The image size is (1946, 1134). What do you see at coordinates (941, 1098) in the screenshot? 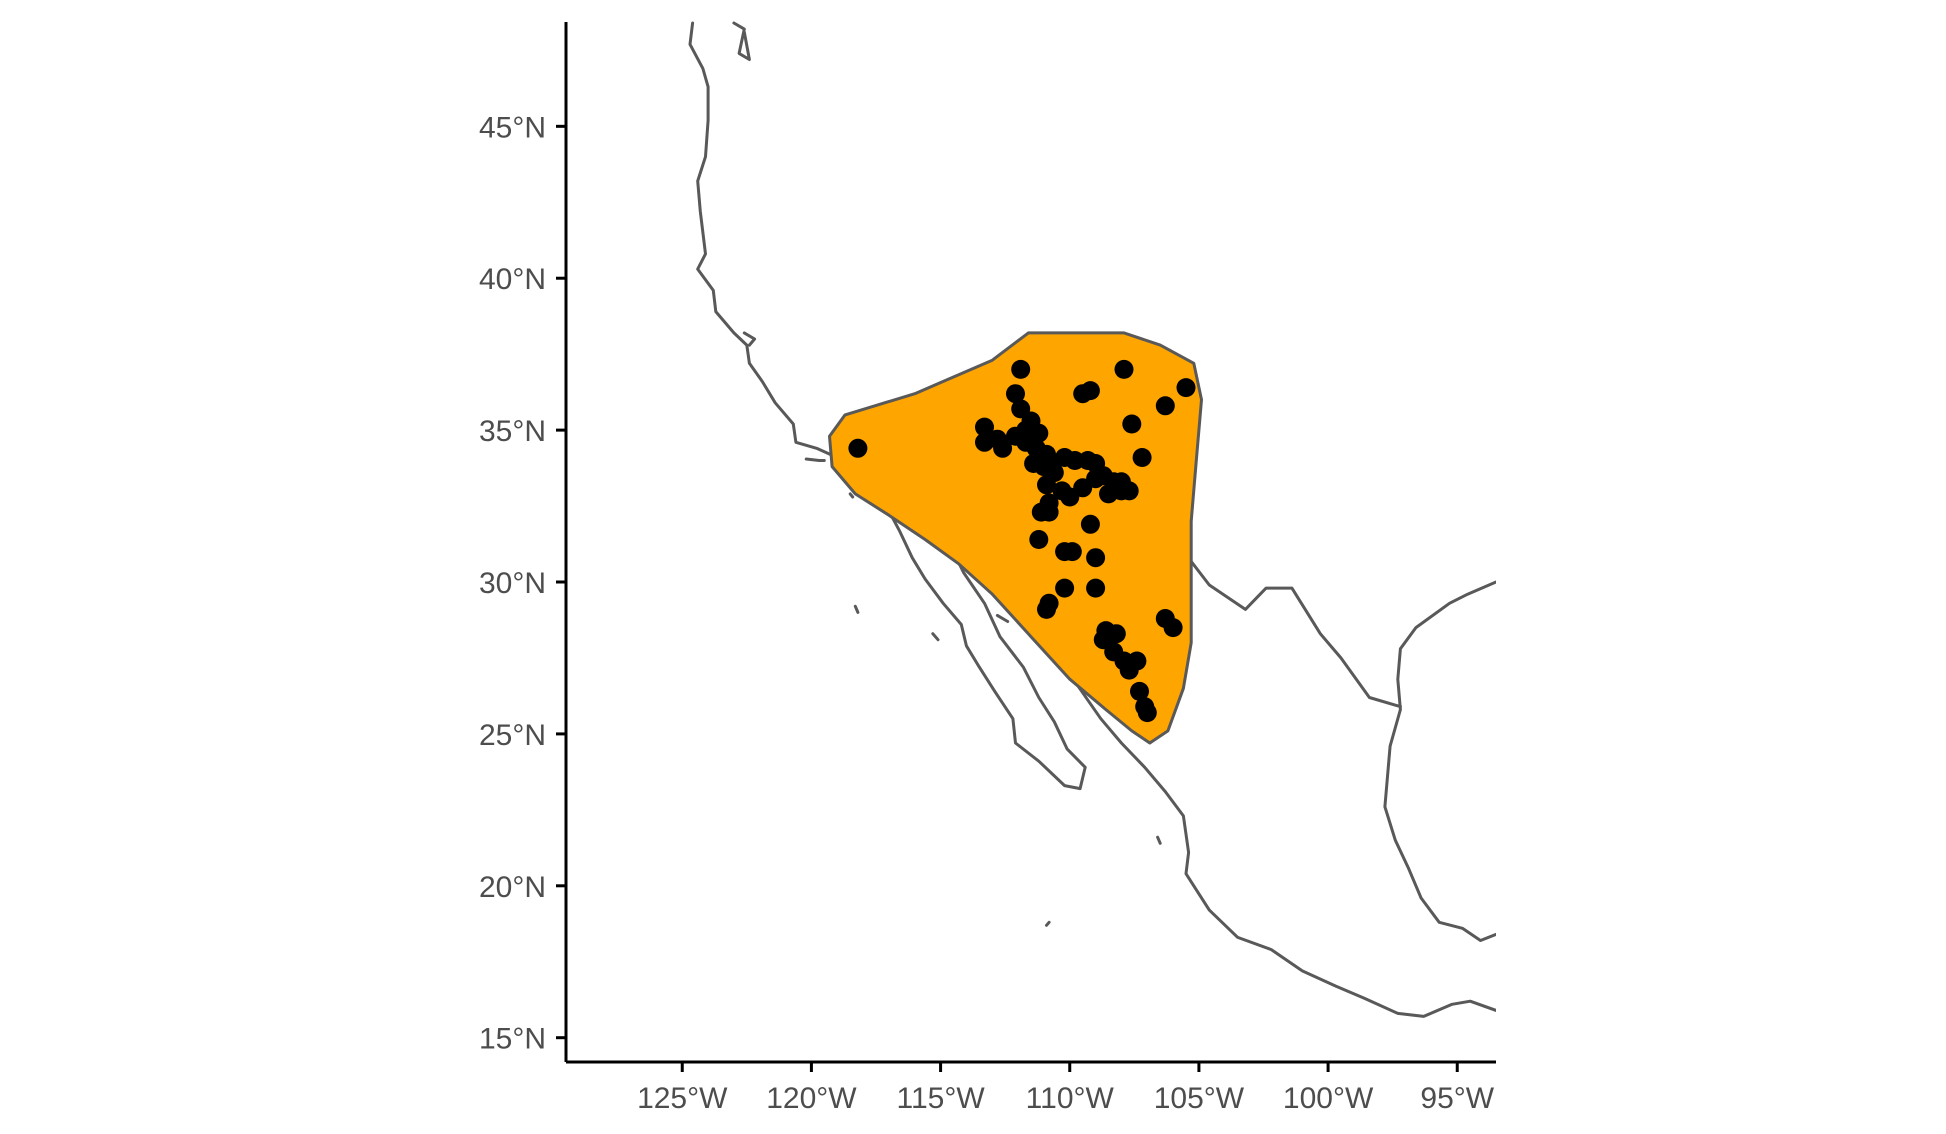
I see `x-tick-label-2: 115°W` at bounding box center [941, 1098].